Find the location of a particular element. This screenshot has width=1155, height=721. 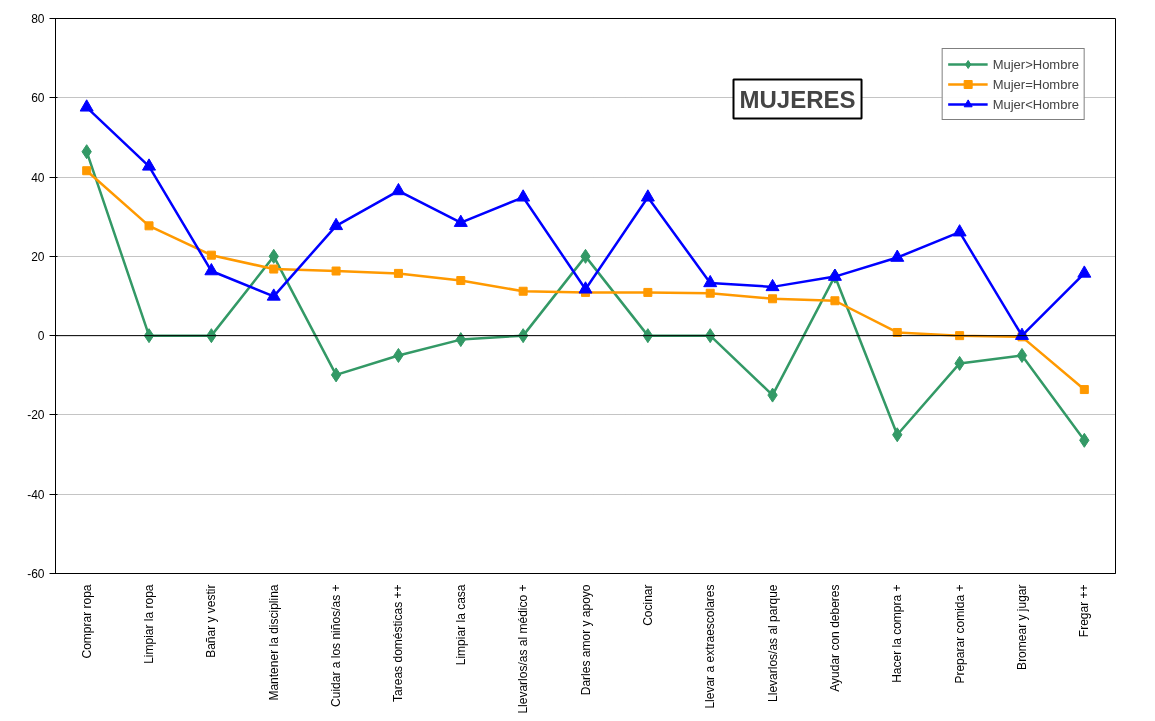

x-tick-label: Hacer la compra + is located at coordinates (897, 633).